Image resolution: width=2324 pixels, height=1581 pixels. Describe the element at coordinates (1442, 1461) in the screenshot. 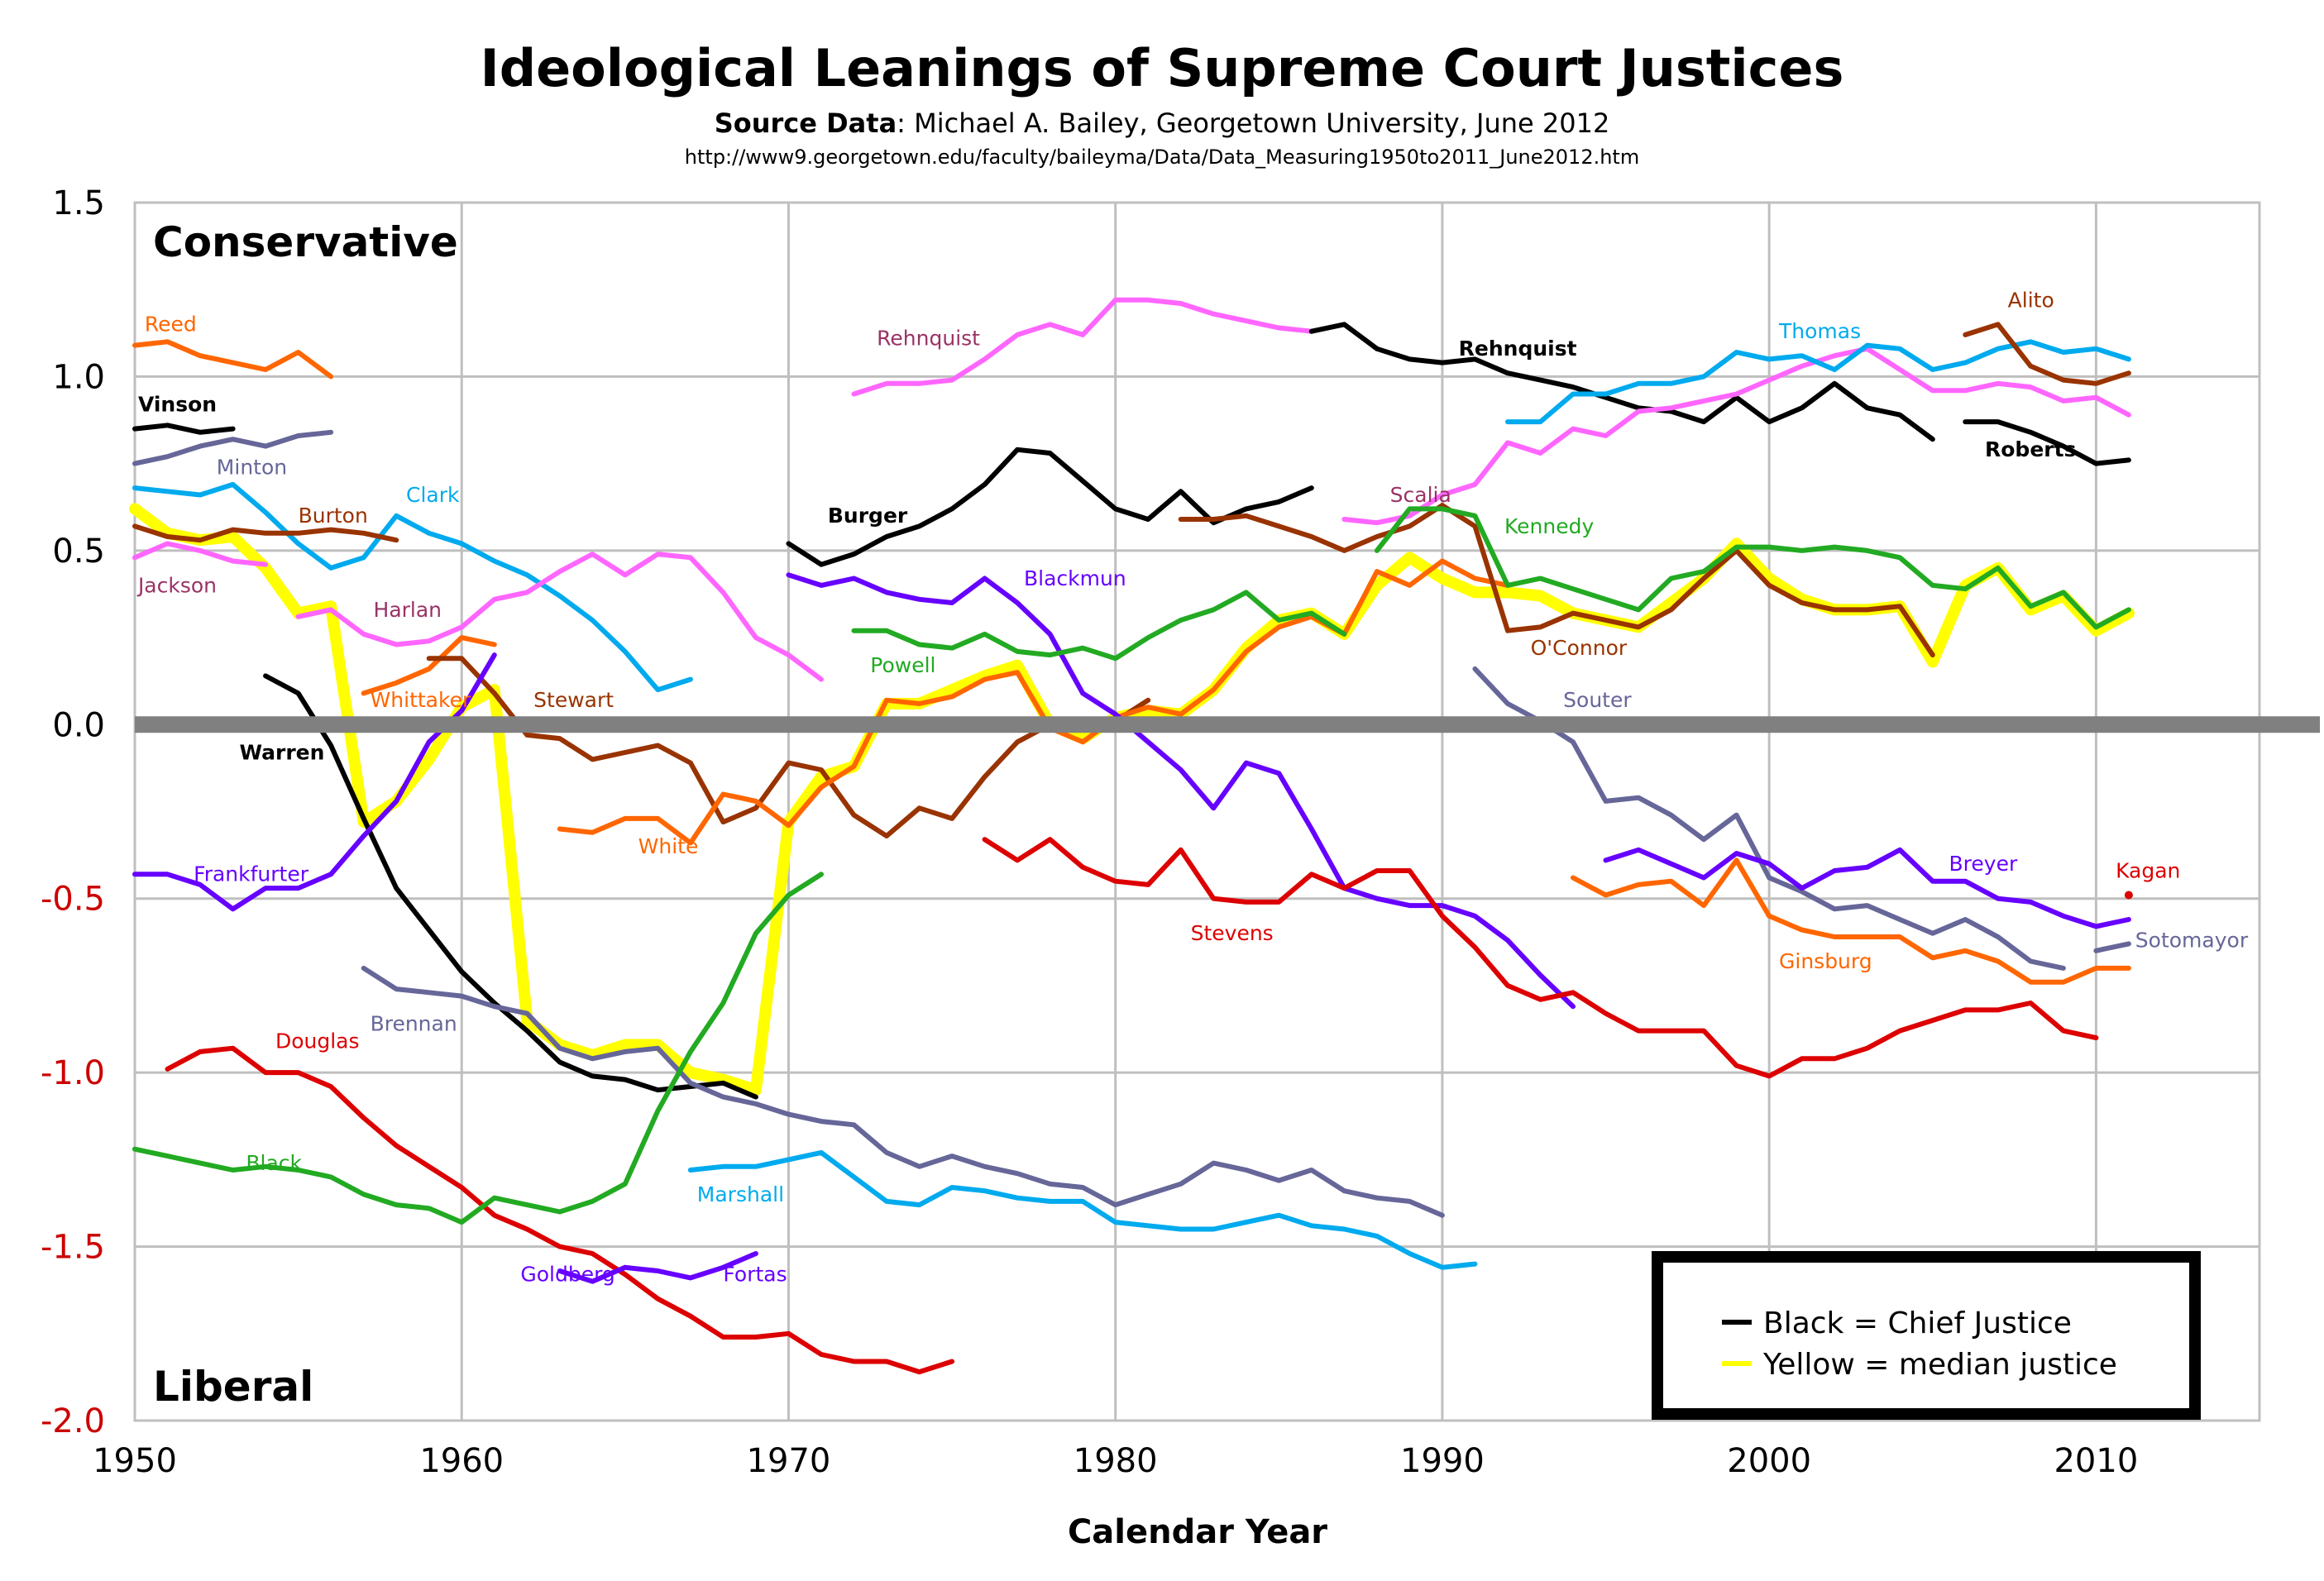

I see `x-tick-label: 1990` at that location.